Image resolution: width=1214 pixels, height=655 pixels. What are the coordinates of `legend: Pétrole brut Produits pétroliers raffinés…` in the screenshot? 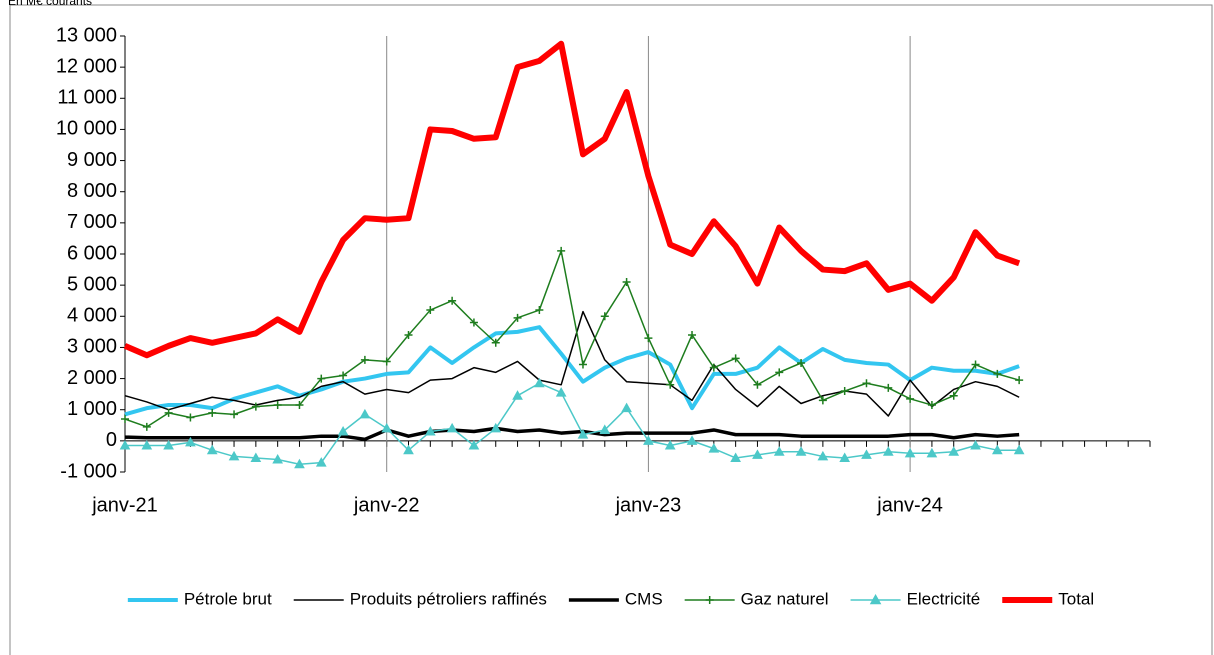 It's located at (610, 598).